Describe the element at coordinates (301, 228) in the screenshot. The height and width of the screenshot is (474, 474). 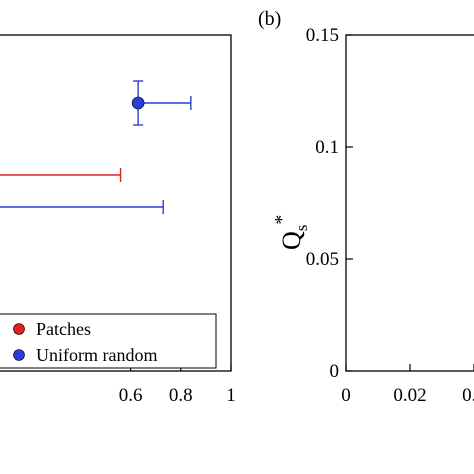
I see `y-label-subscript: s` at that location.